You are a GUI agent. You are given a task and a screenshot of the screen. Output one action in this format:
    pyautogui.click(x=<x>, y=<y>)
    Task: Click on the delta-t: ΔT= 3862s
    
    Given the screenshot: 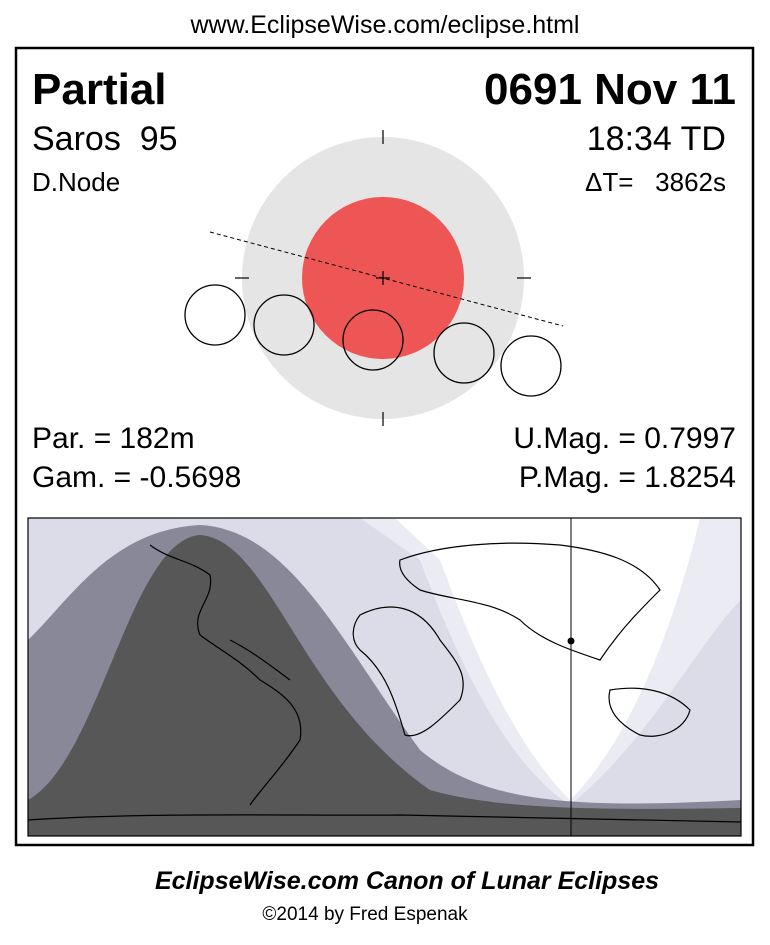 What is the action you would take?
    pyautogui.click(x=655, y=182)
    